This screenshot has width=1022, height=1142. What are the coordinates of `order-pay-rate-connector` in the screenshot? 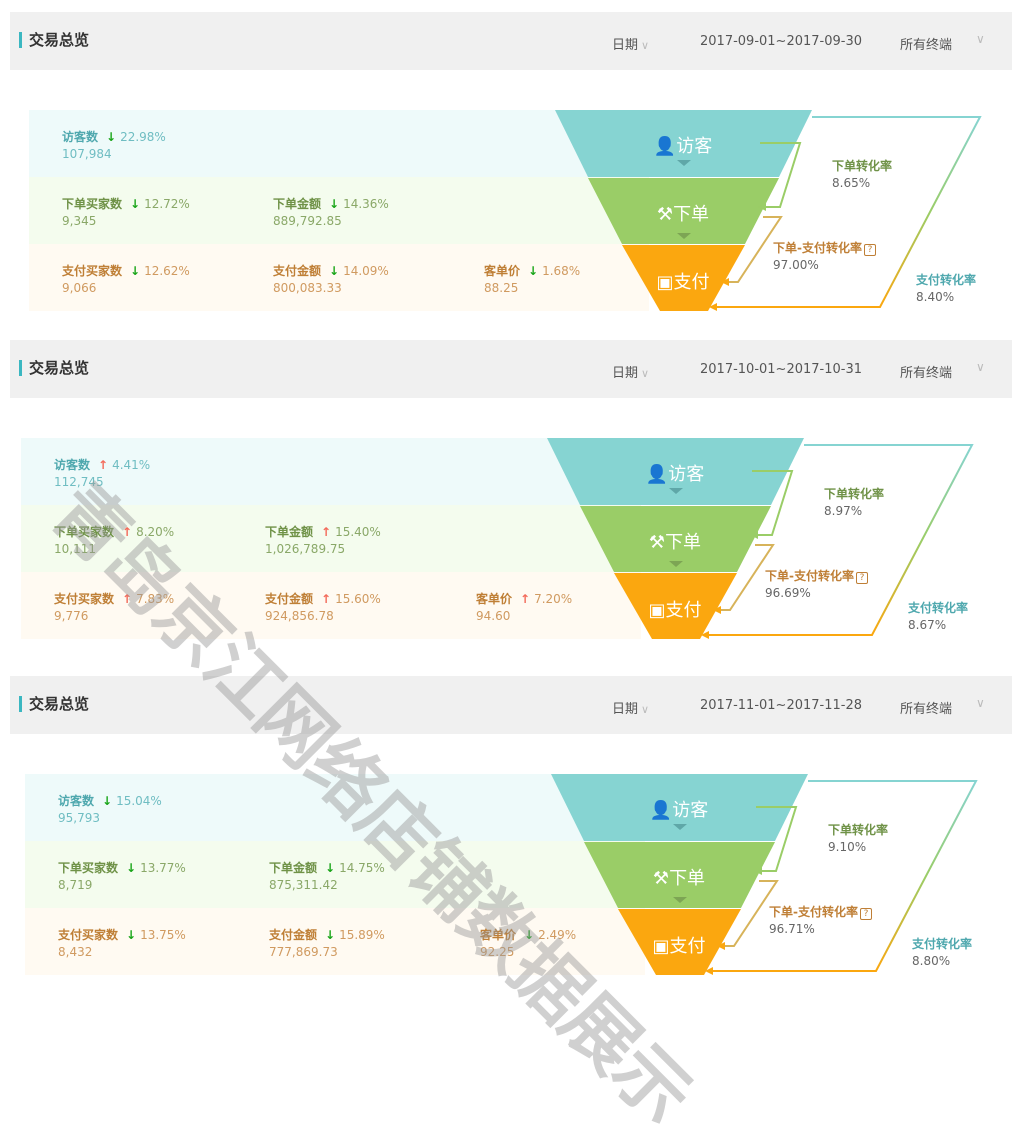 It's located at (755, 249).